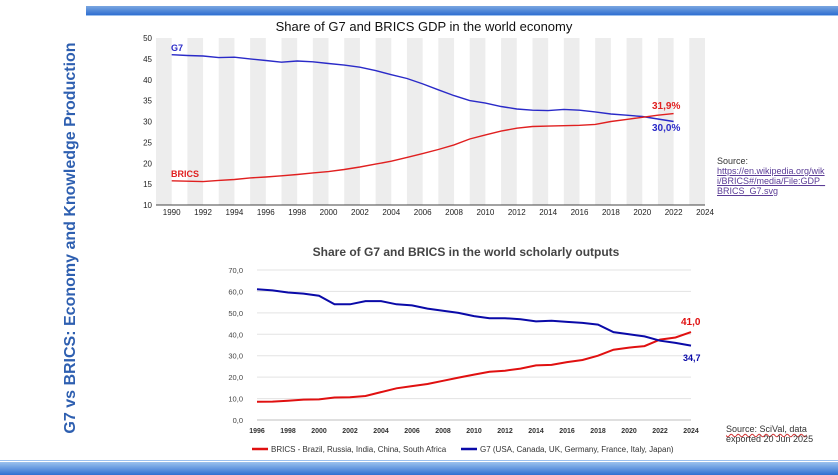 The image size is (838, 475). Describe the element at coordinates (536, 431) in the screenshot. I see `scholarly-x-tick-label: 2014` at that location.